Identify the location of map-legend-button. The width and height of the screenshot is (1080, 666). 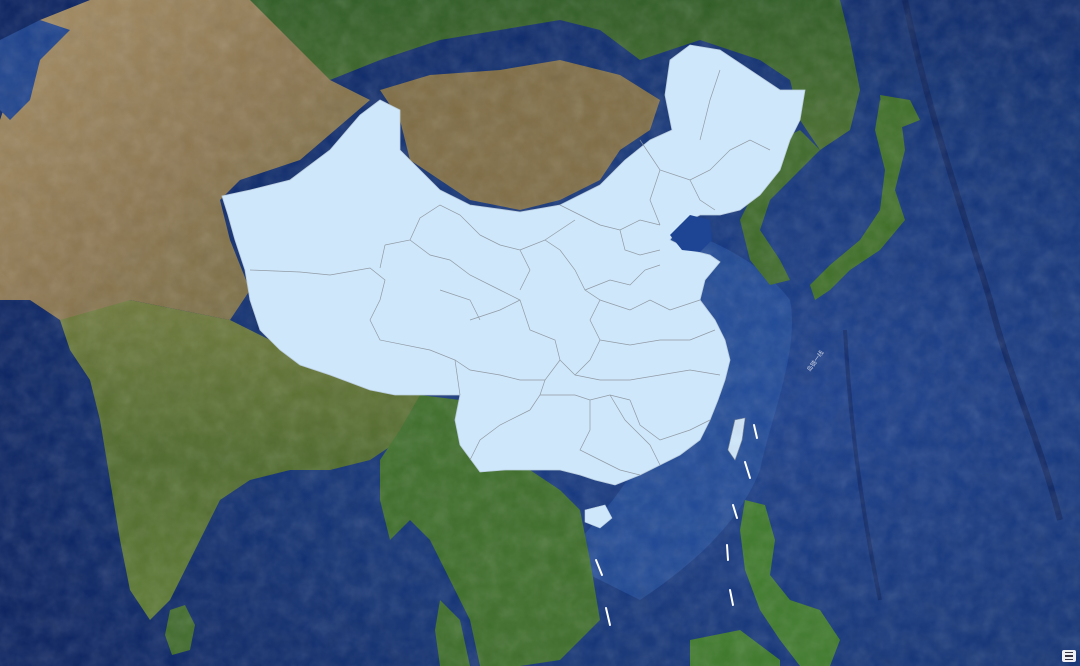
(1069, 656).